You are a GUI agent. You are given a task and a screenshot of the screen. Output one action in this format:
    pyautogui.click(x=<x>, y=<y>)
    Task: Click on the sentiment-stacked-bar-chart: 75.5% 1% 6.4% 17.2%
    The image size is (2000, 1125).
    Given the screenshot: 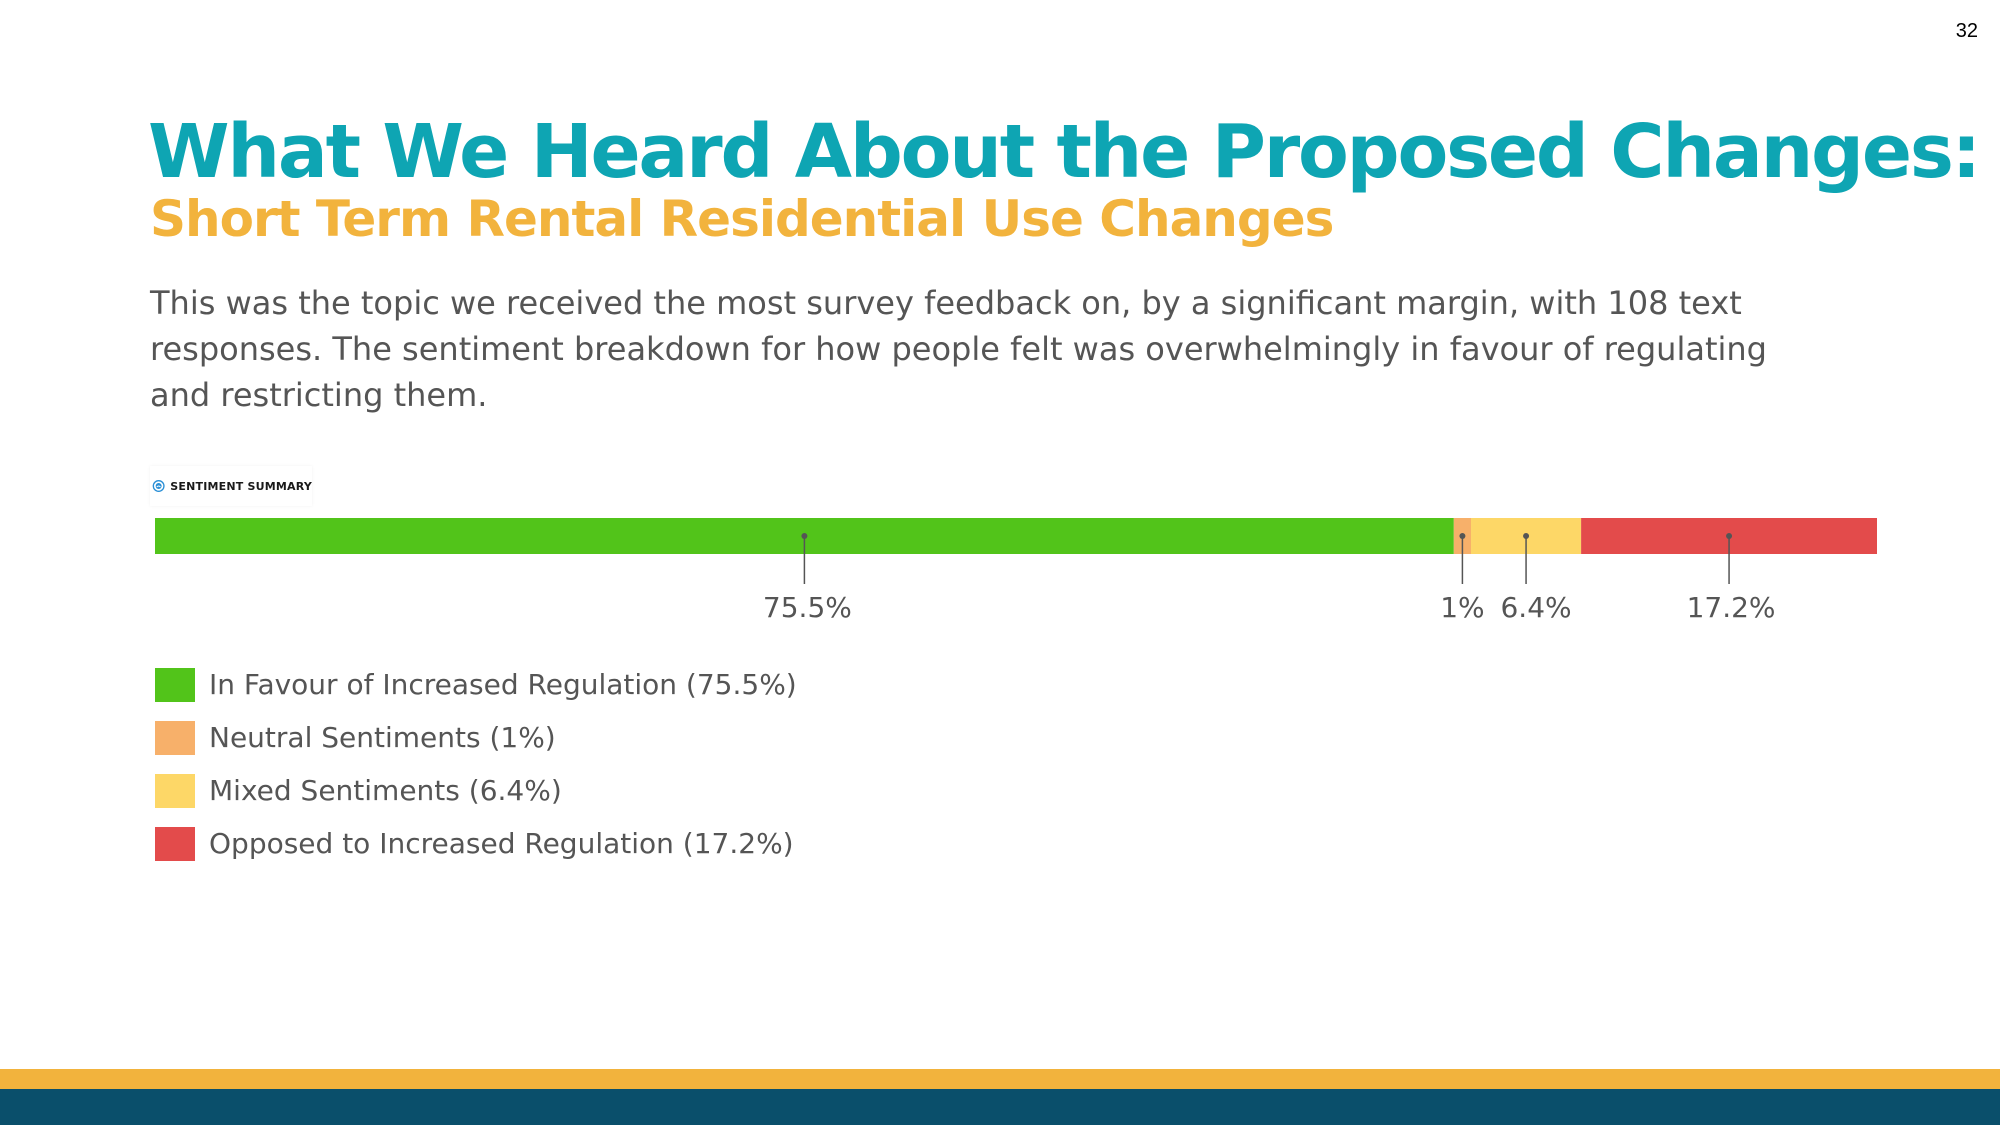 What is the action you would take?
    pyautogui.click(x=1016, y=571)
    